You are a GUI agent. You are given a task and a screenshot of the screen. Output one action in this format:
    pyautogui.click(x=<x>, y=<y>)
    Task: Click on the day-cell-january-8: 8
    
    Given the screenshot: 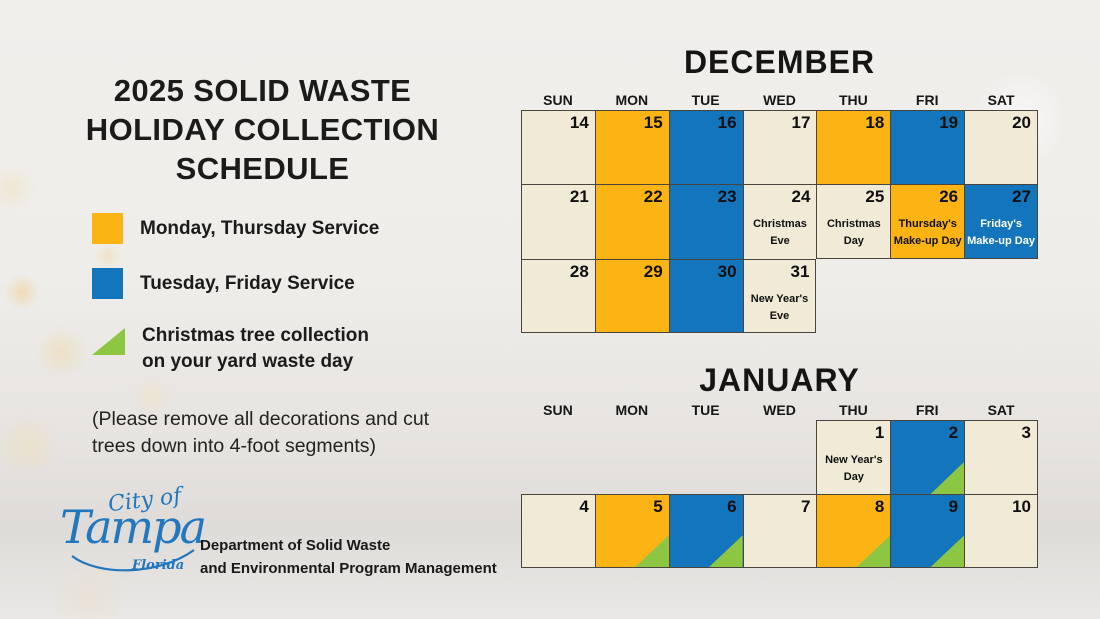 What is the action you would take?
    pyautogui.click(x=853, y=531)
    